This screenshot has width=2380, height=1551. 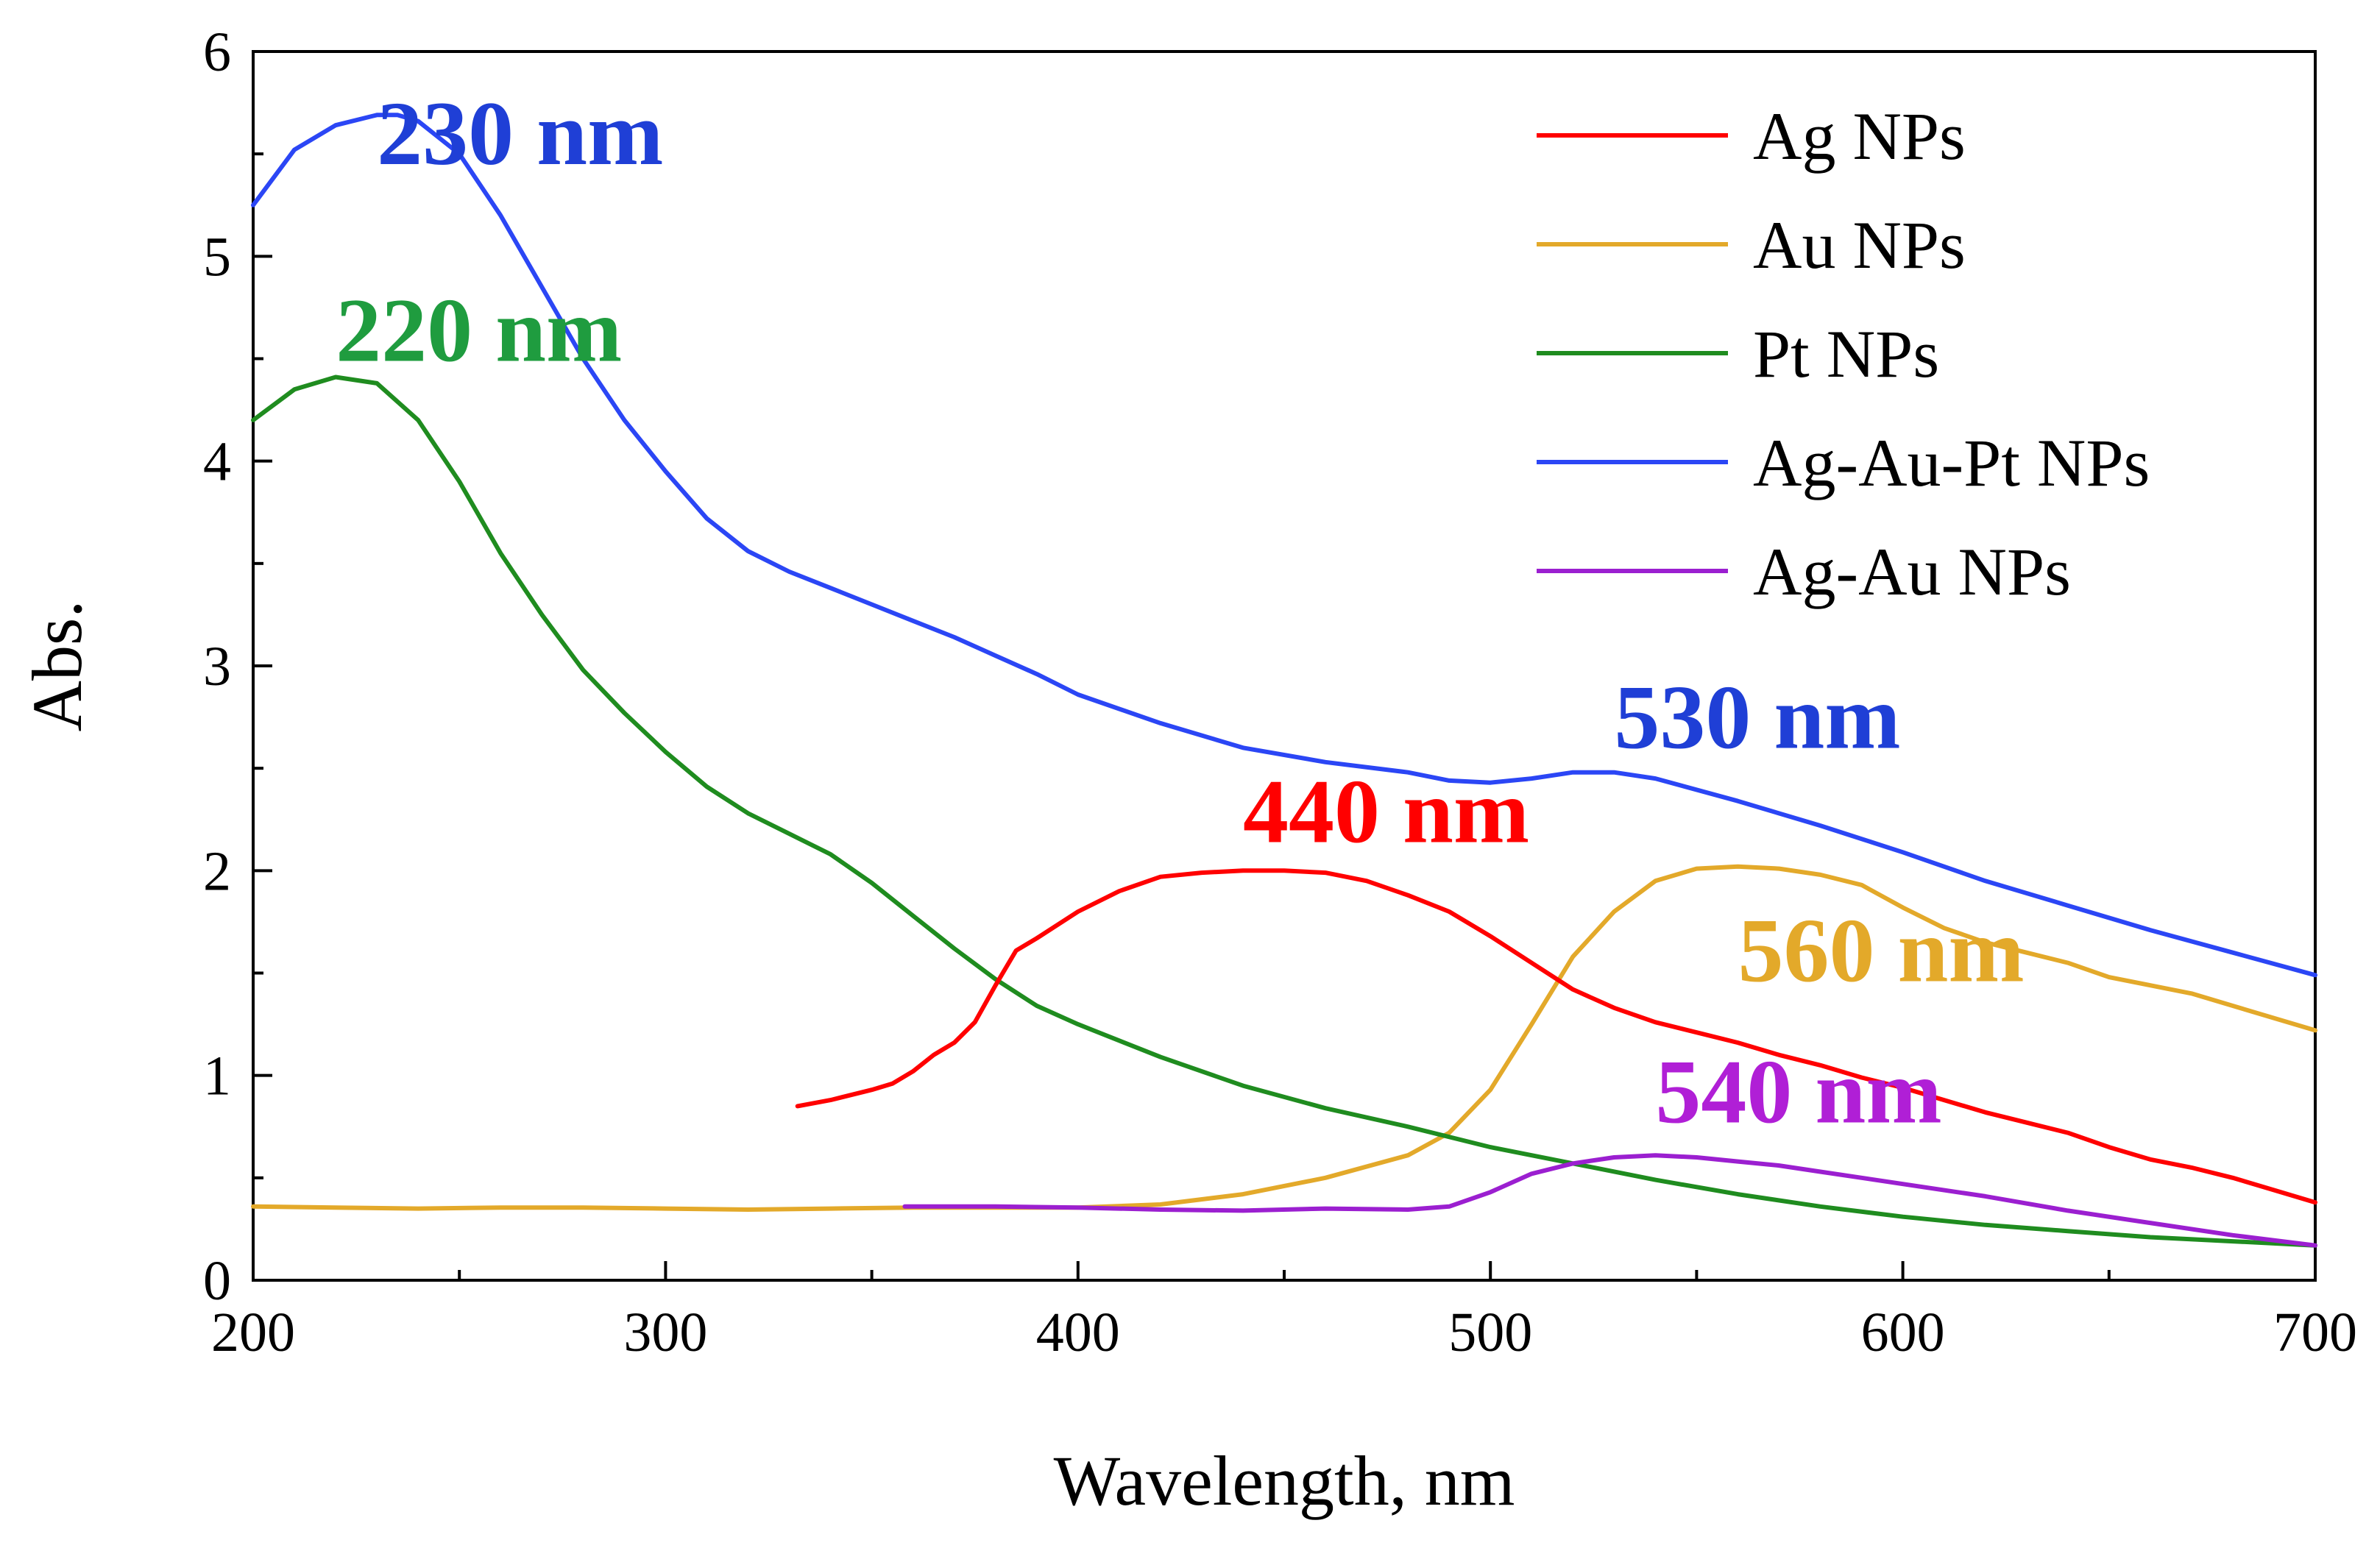 I want to click on series-line-ag-au-nps, so click(x=1609, y=1200).